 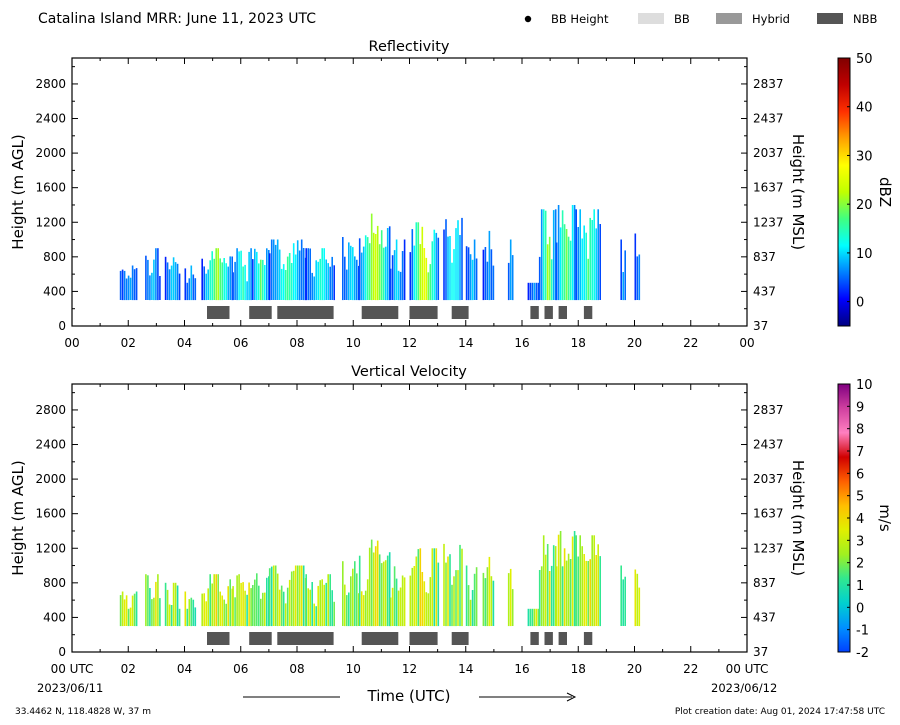 What do you see at coordinates (54, 617) in the screenshot?
I see `y-tick-label: 400` at bounding box center [54, 617].